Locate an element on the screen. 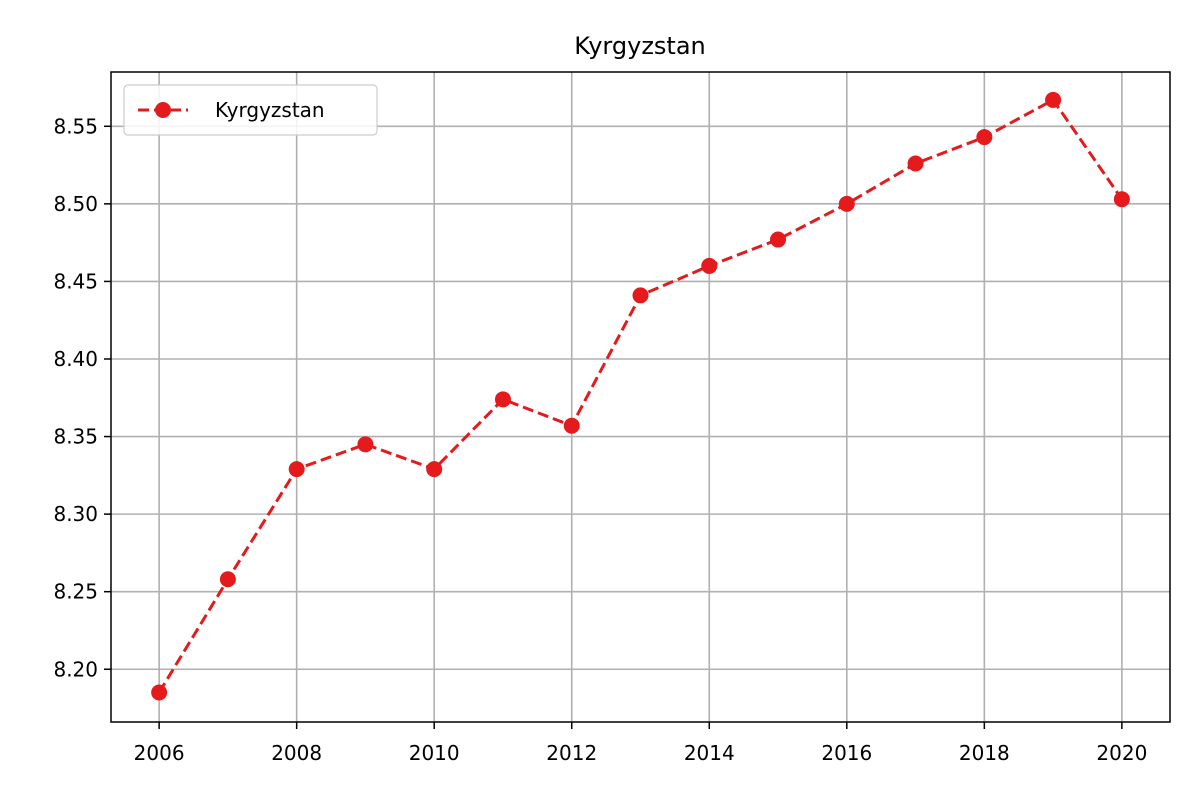 The height and width of the screenshot is (800, 1200). y-tick-label: 8.50 is located at coordinates (75, 204).